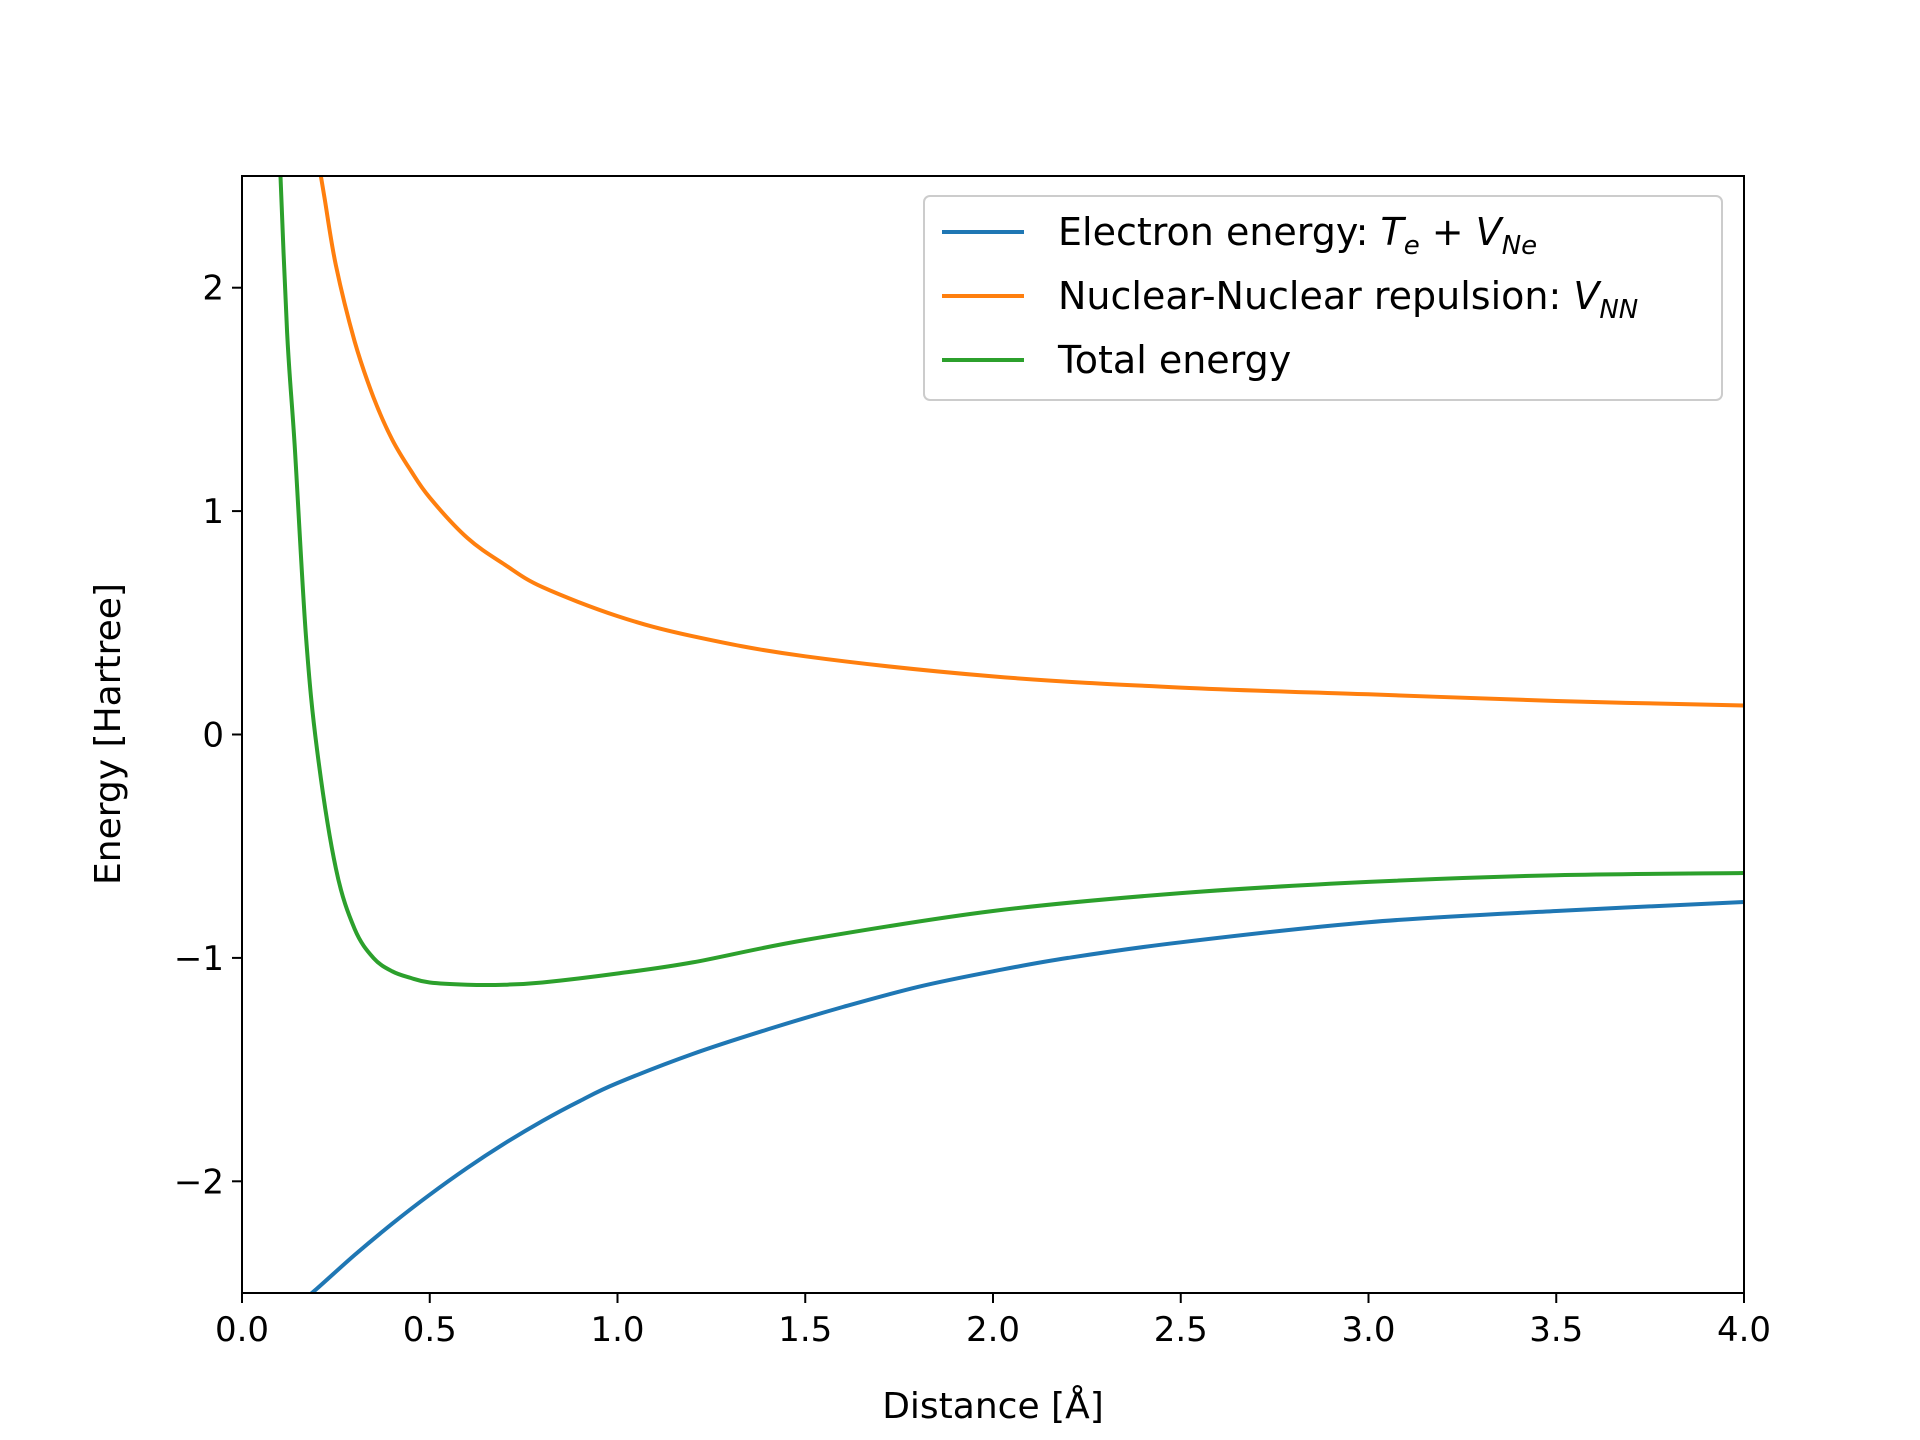  I want to click on y-axis-label: Energy [Hartree], so click(108, 734).